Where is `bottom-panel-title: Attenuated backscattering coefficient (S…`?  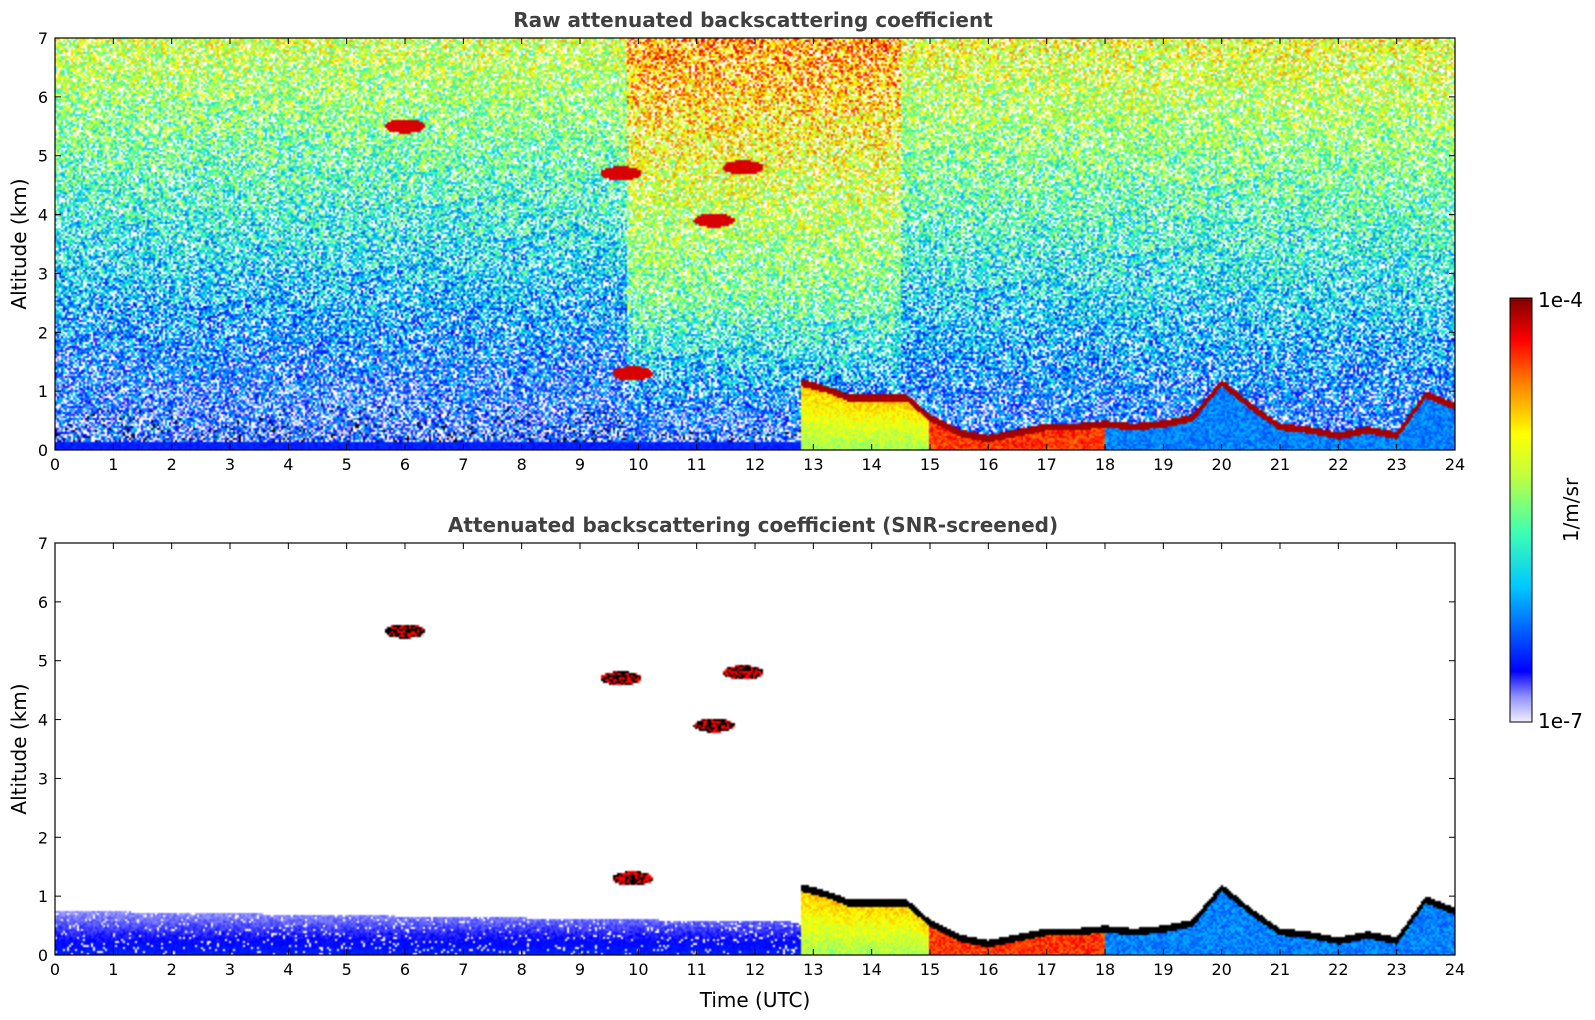 bottom-panel-title: Attenuated backscattering coefficient (S… is located at coordinates (753, 525).